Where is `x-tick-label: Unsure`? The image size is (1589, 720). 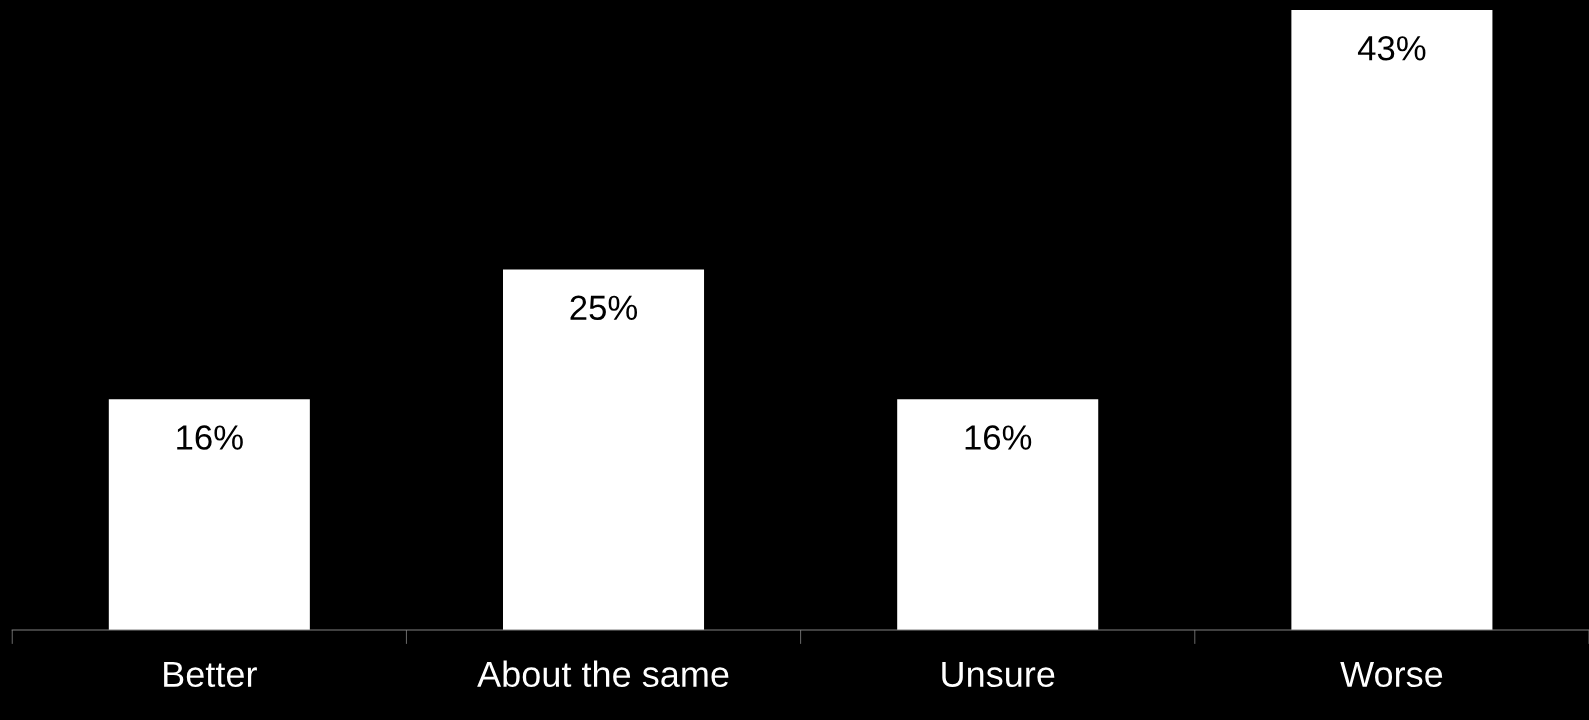 x-tick-label: Unsure is located at coordinates (998, 674).